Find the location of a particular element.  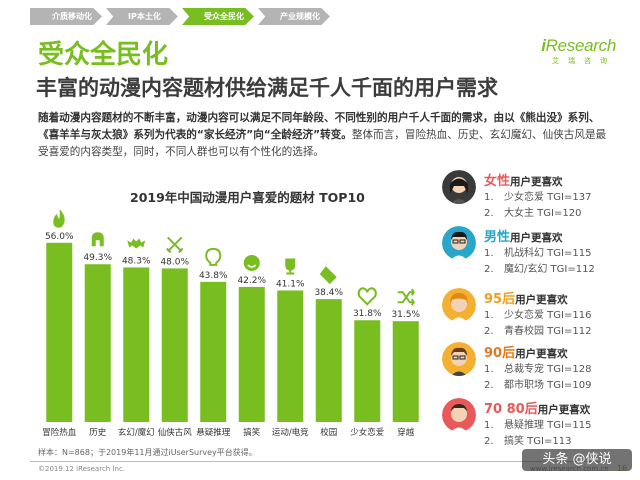

tab-ip-localization: IP本土化 is located at coordinates (142, 16).